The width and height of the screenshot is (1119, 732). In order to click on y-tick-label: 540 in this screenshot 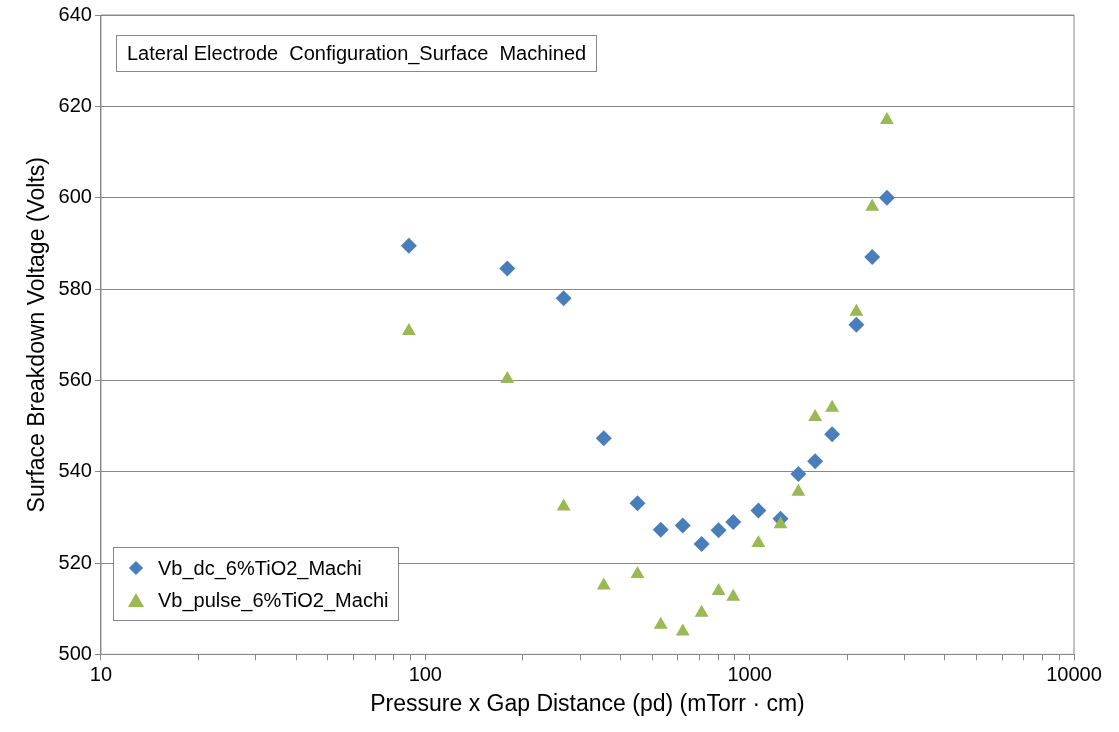, I will do `click(75, 470)`.